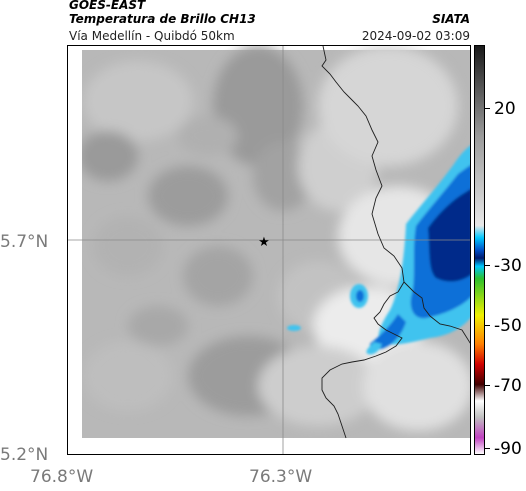  Describe the element at coordinates (508, 266) in the screenshot. I see `colorbar-label: -30` at that location.